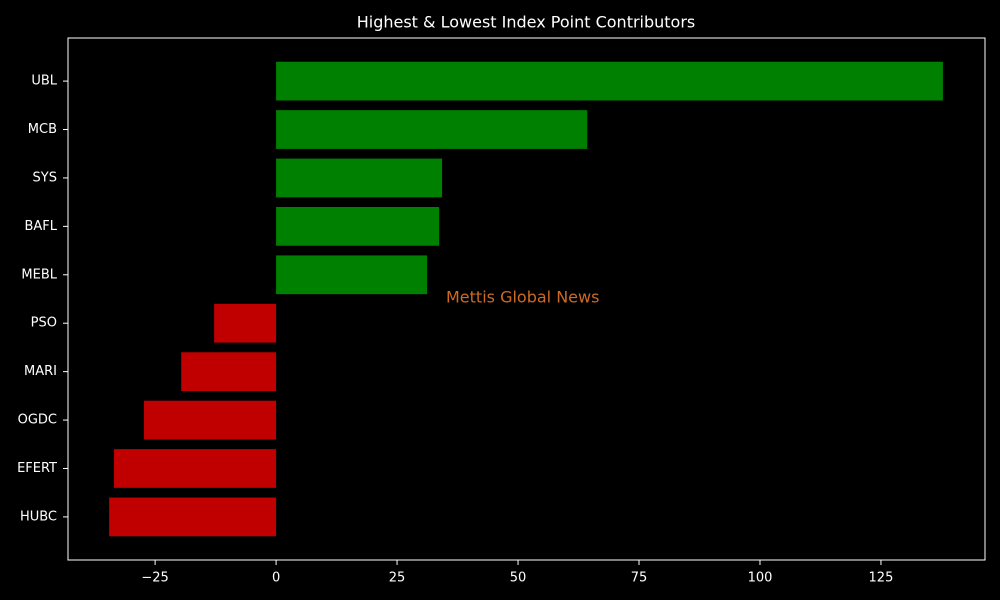 This screenshot has width=1000, height=600. I want to click on y-tick-label: OGDC, so click(37, 420).